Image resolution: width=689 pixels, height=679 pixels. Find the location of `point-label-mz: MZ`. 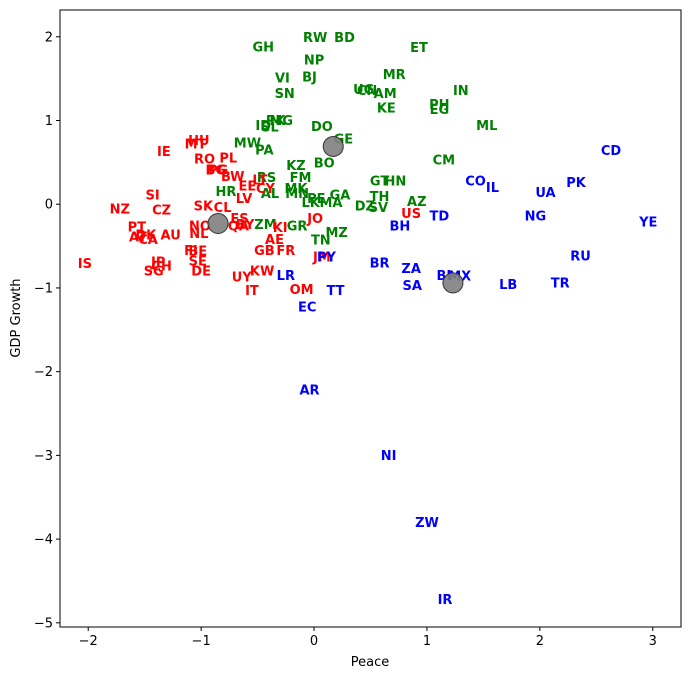

point-label-mz: MZ is located at coordinates (336, 233).